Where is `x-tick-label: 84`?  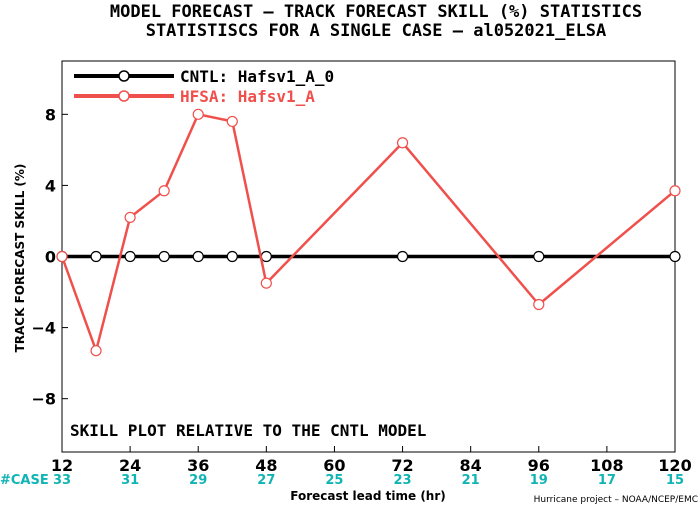 x-tick-label: 84 is located at coordinates (471, 465).